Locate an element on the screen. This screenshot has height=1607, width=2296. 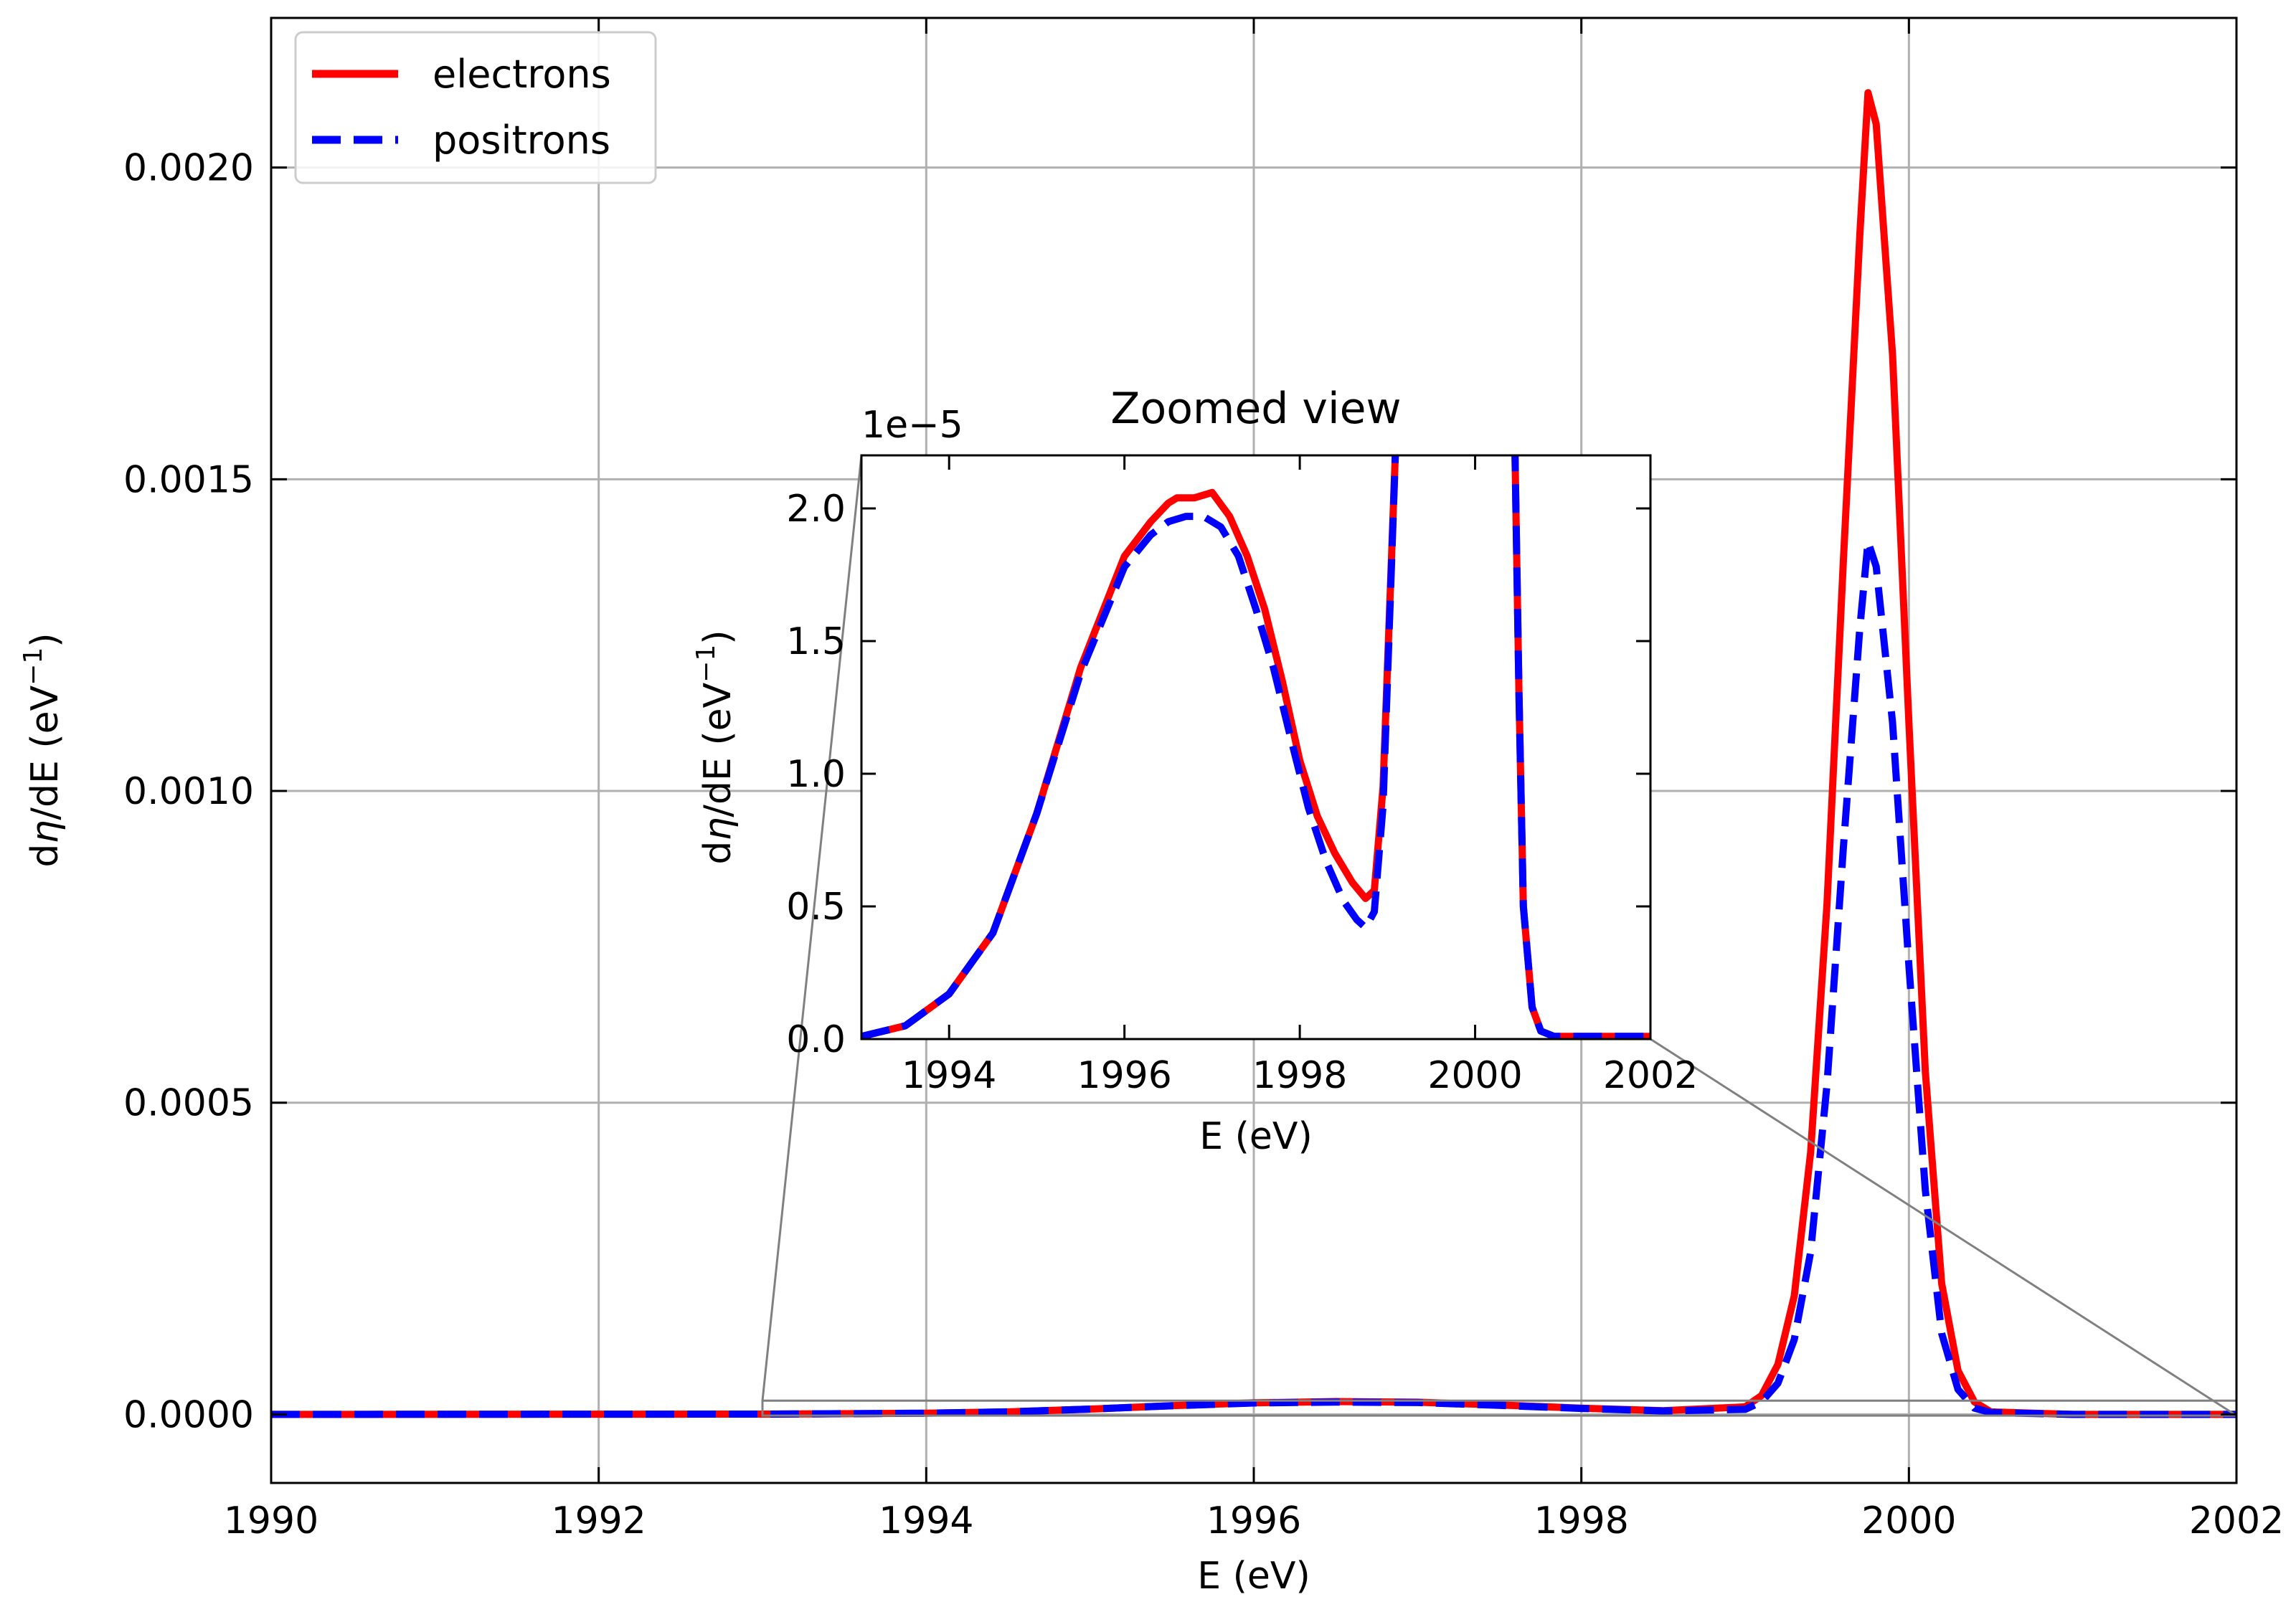
main-x-tick-label: 2000 is located at coordinates (1908, 1520).